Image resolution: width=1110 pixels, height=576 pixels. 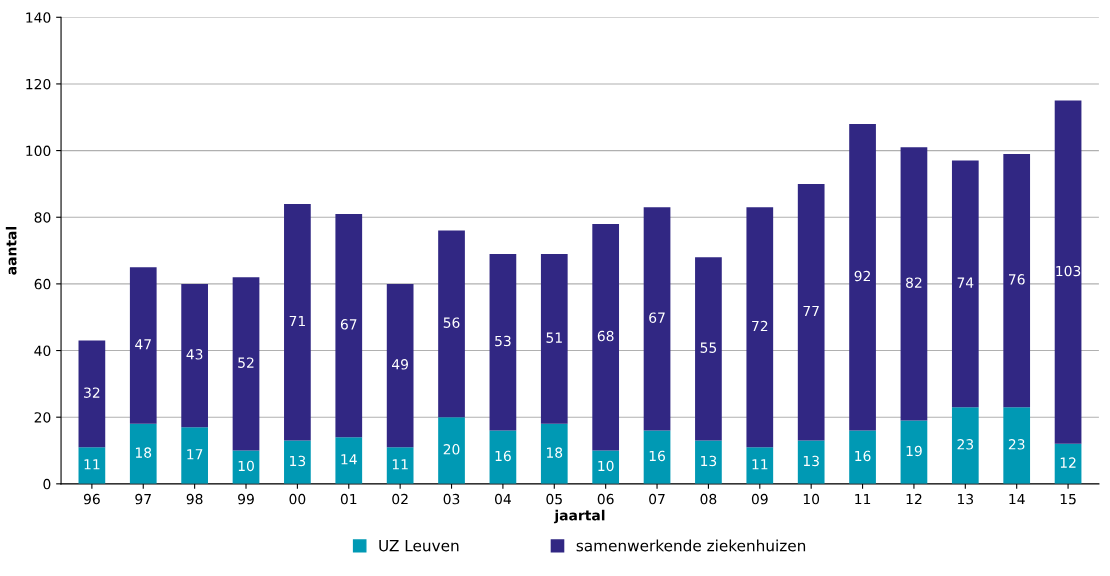 I want to click on x-tick-label: 07, so click(x=657, y=499).